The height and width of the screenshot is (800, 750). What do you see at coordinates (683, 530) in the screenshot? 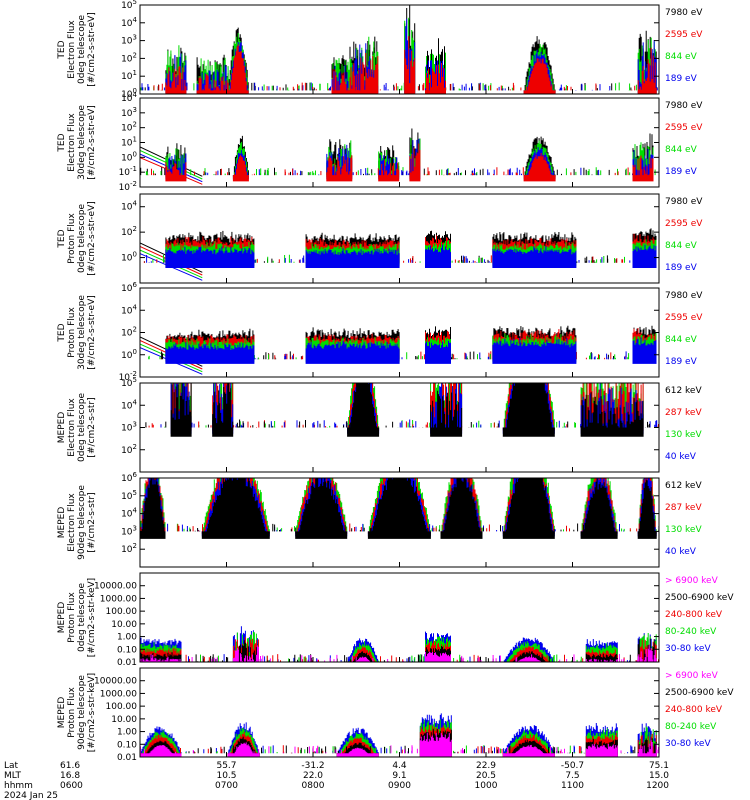
I see `legend-entry: 130 keV` at bounding box center [683, 530].